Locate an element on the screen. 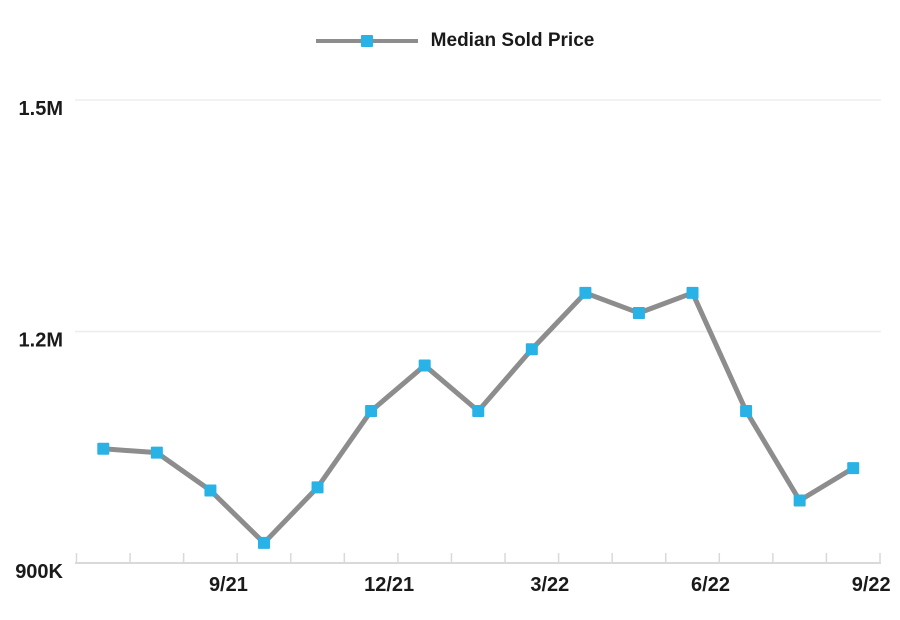 The height and width of the screenshot is (620, 900). x-axis-tick-label: 9/22 is located at coordinates (871, 585).